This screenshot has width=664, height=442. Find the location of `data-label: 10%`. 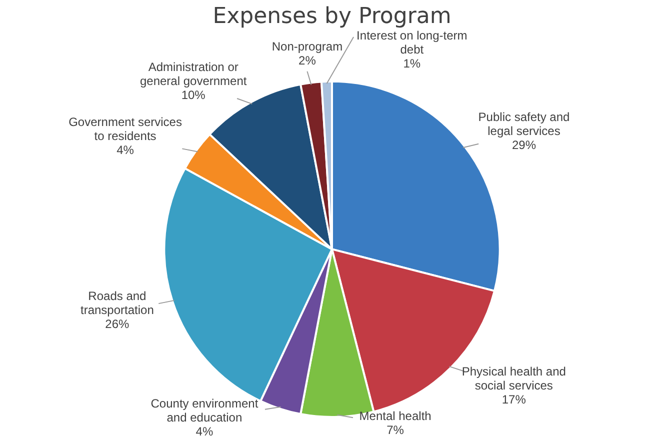

data-label: 10% is located at coordinates (193, 95).